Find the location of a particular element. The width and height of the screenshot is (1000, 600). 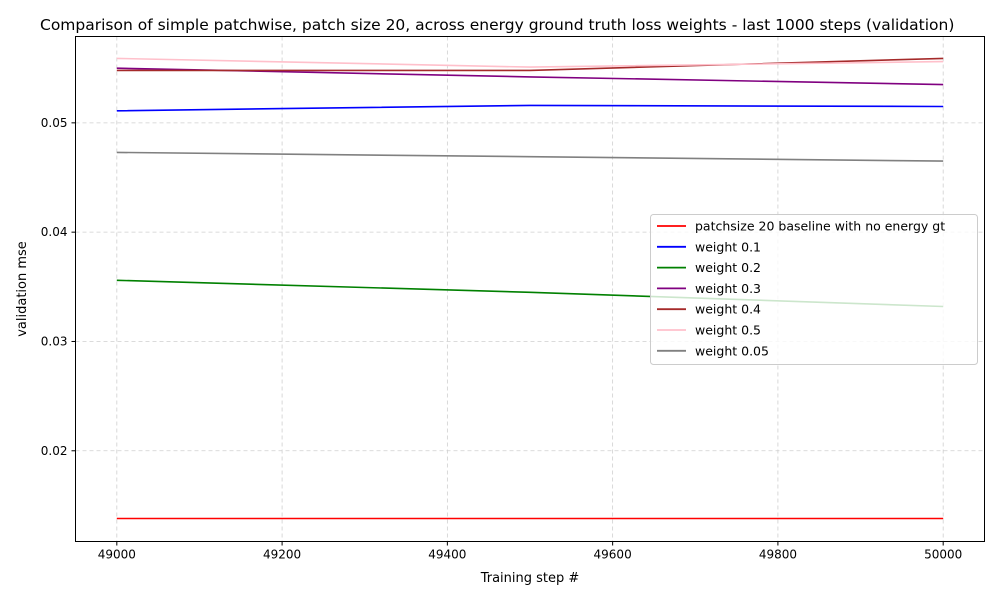

x-tick-label: 49200 is located at coordinates (282, 555).